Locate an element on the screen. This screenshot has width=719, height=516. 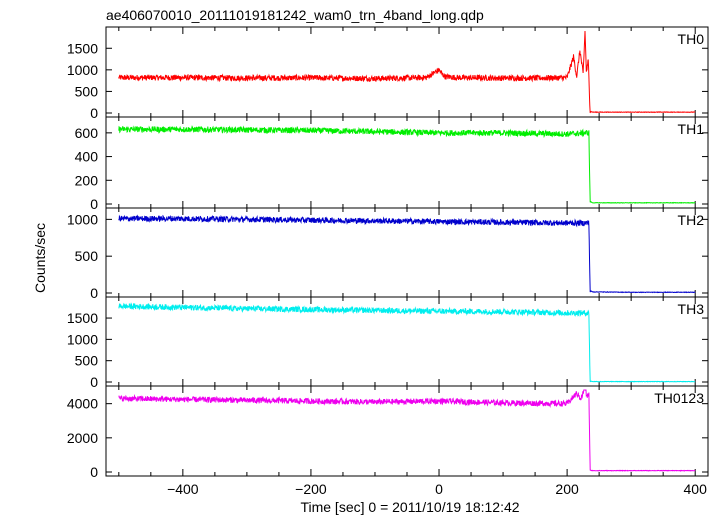
x-tick-label-0: 0 is located at coordinates (439, 489).